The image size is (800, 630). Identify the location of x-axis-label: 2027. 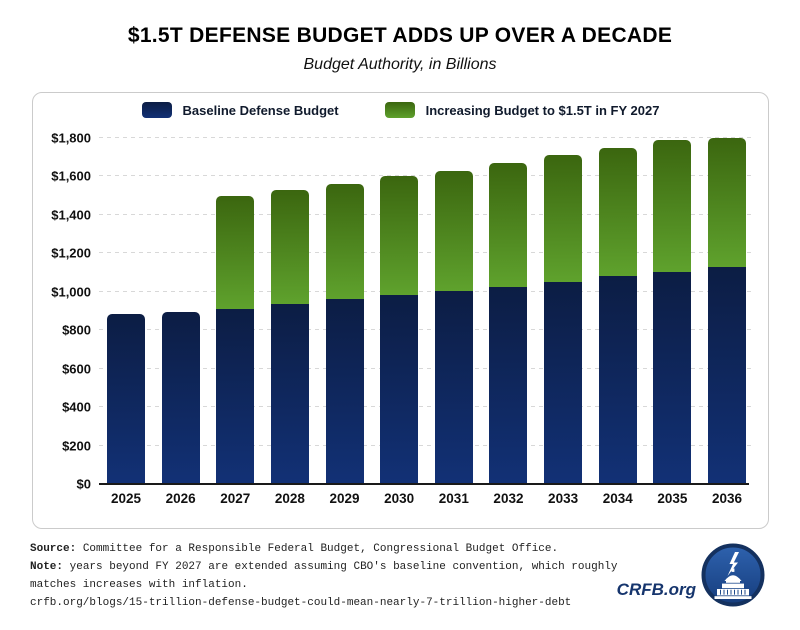
(235, 498).